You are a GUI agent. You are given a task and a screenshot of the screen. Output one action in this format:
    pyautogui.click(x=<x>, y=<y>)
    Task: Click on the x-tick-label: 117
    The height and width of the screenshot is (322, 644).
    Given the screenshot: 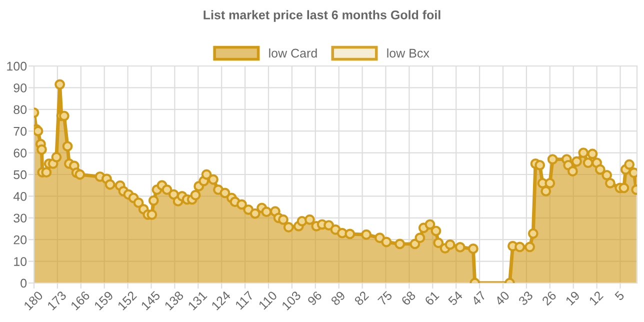 What is the action you would take?
    pyautogui.click(x=244, y=300)
    